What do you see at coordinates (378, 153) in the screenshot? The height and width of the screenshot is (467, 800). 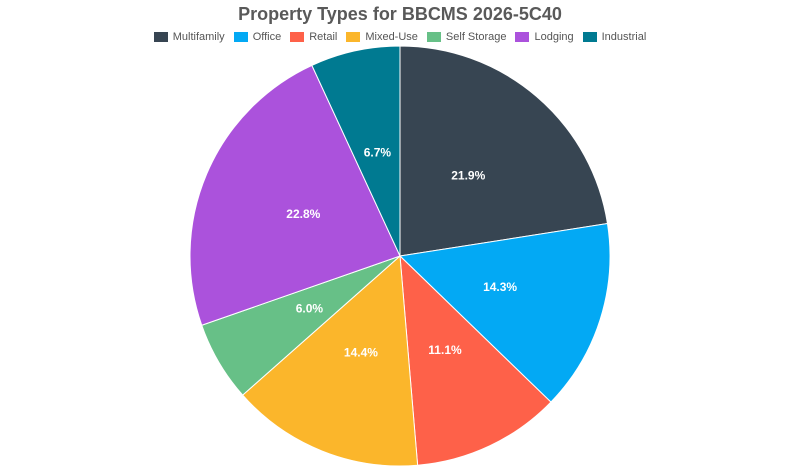 I see `data-label-industrial: 6.7%` at bounding box center [378, 153].